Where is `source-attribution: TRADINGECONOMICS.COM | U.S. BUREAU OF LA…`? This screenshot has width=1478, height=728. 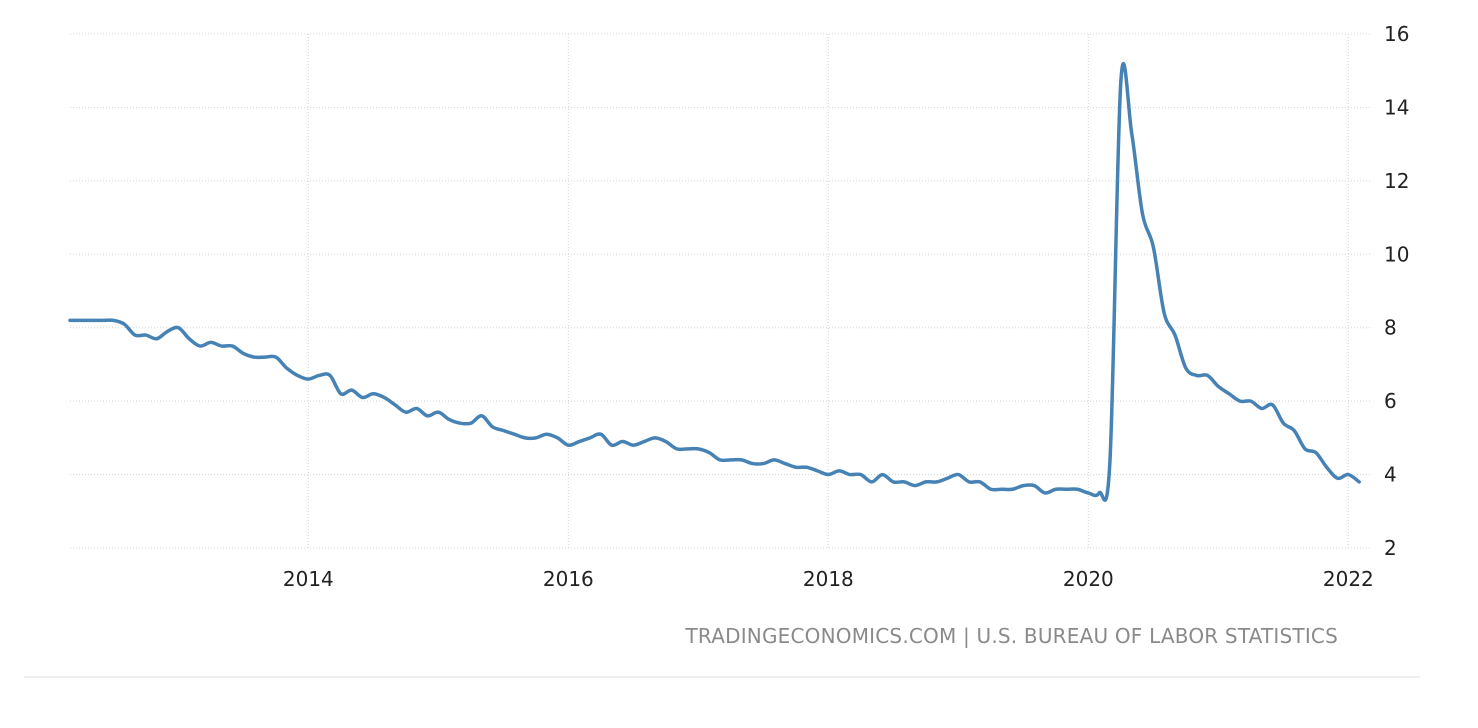 source-attribution: TRADINGECONOMICS.COM | U.S. BUREAU OF LA… is located at coordinates (1011, 636).